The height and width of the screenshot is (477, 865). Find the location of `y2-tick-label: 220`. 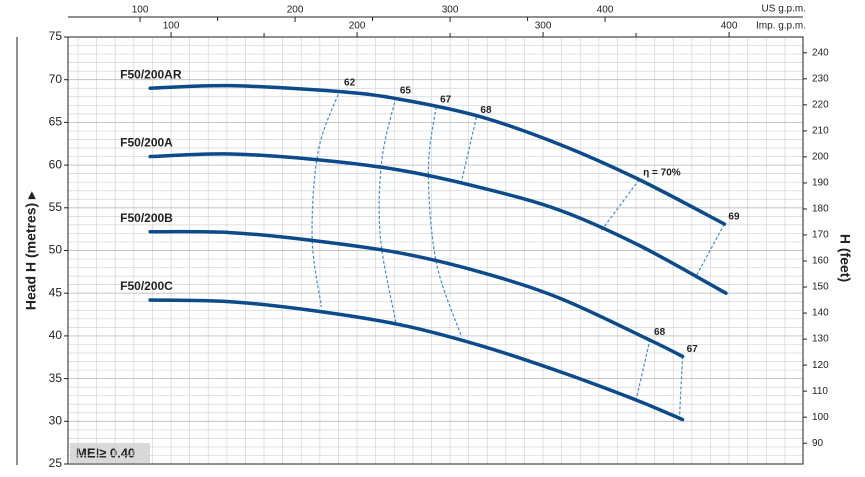

y2-tick-label: 220 is located at coordinates (820, 104).